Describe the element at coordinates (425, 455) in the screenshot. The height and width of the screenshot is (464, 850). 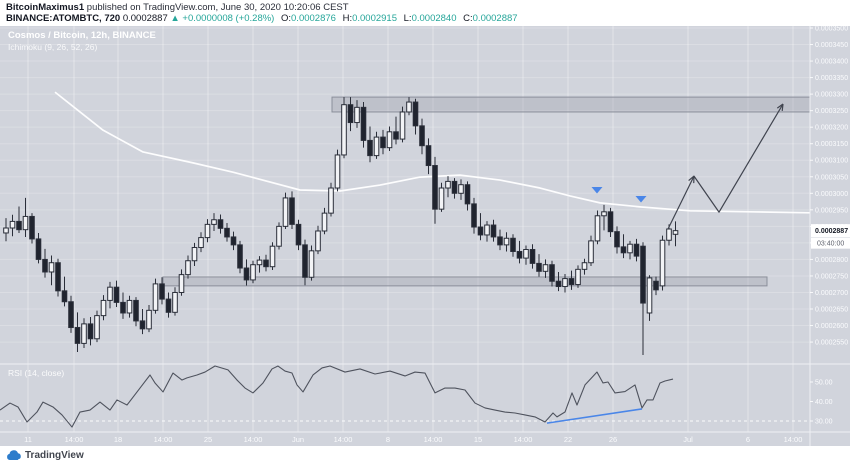
I see `attribution-footer: TradingView` at that location.